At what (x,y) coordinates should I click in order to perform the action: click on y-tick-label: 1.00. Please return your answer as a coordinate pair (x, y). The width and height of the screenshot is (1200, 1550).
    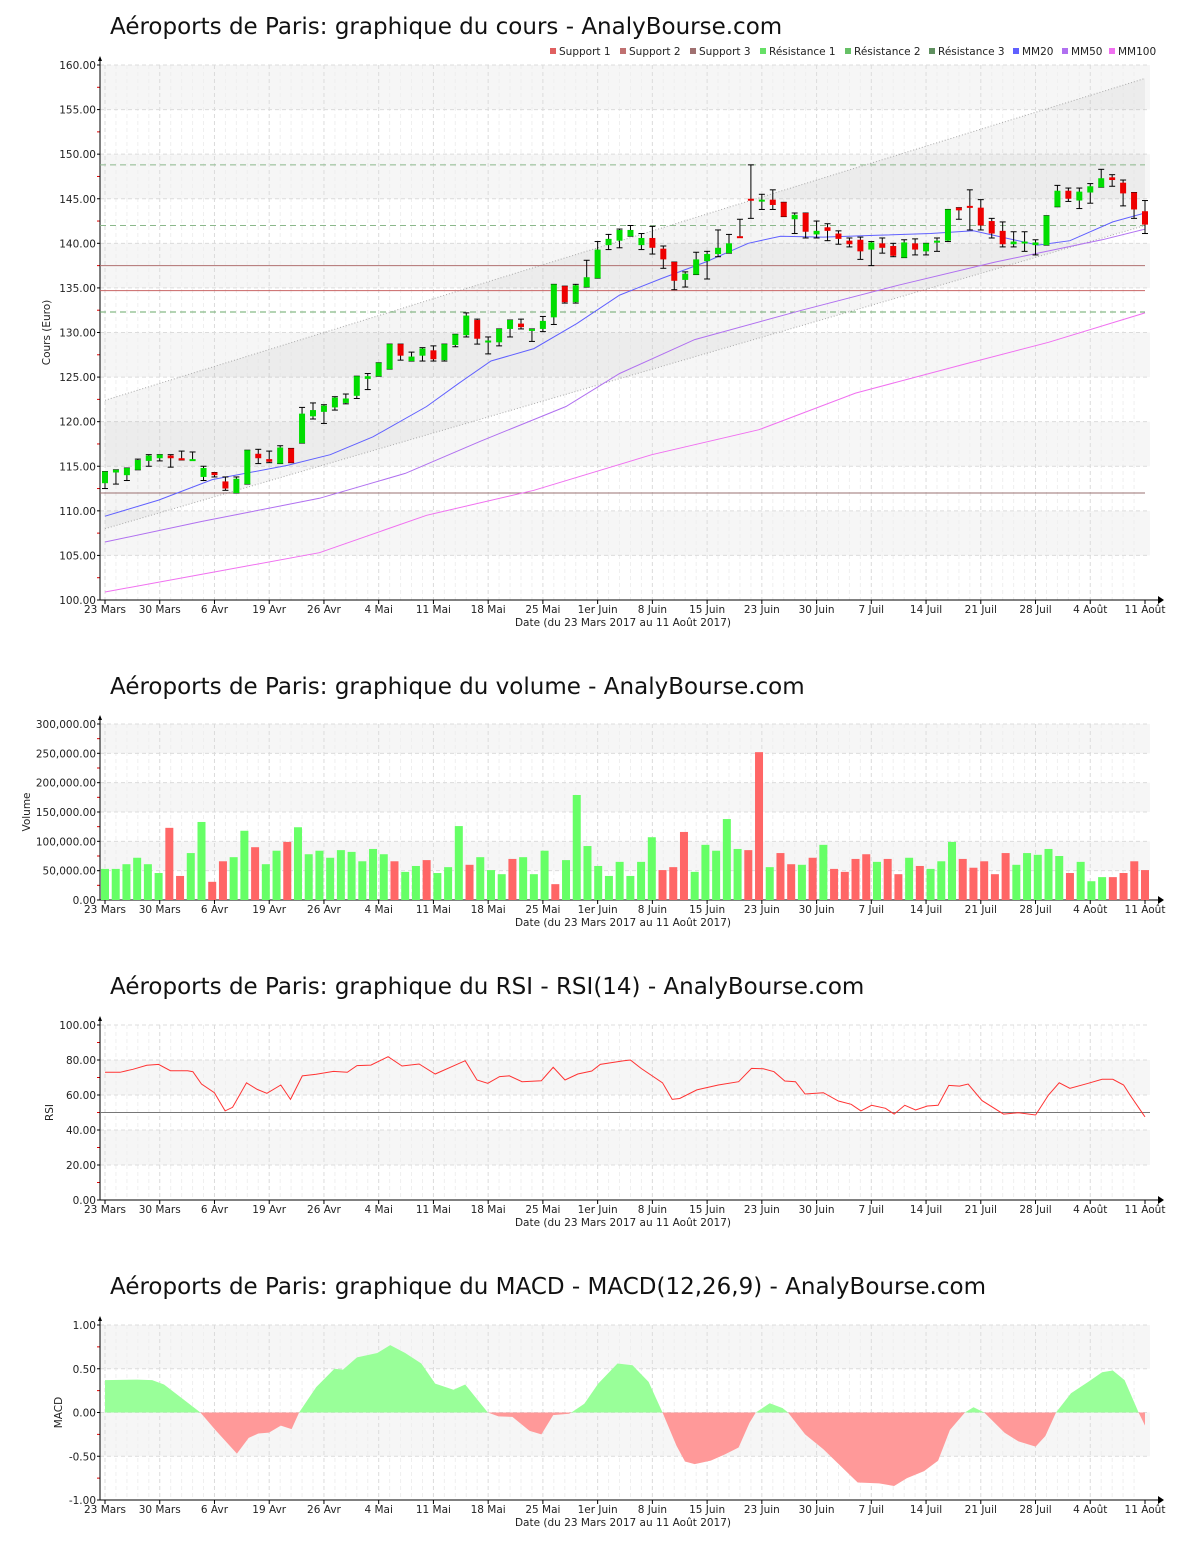
    Looking at the image, I should click on (84, 1326).